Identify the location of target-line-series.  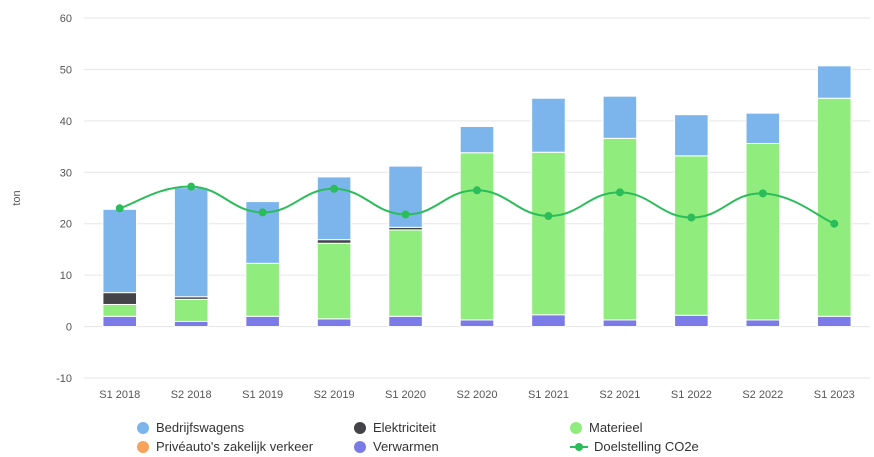
(477, 205).